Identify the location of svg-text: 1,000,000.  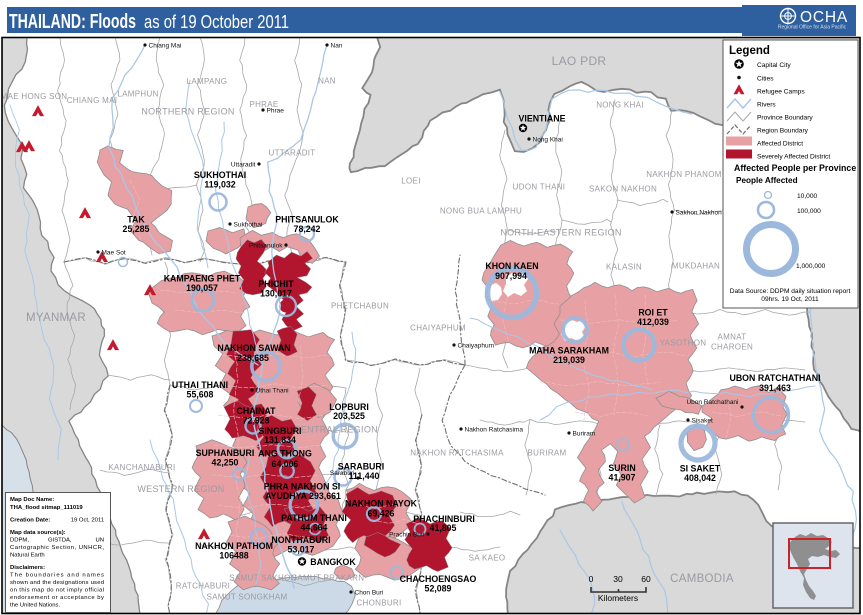
(811, 266).